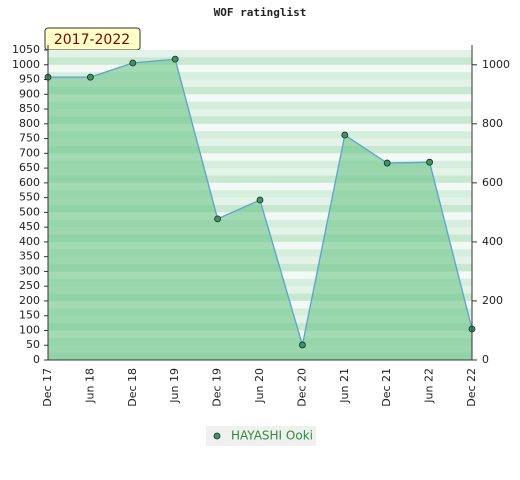 This screenshot has height=480, width=520. What do you see at coordinates (492, 123) in the screenshot?
I see `y2-tick-label: 800` at bounding box center [492, 123].